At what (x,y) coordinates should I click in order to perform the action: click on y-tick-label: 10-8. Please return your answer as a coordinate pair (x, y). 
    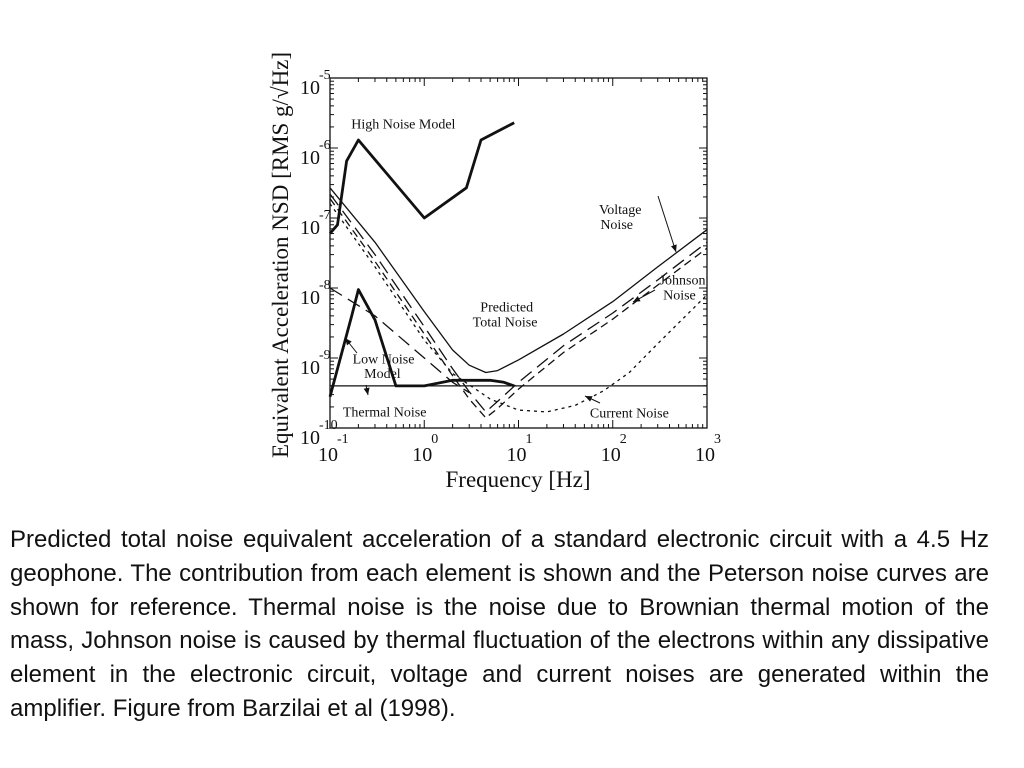
    Looking at the image, I should click on (315, 293).